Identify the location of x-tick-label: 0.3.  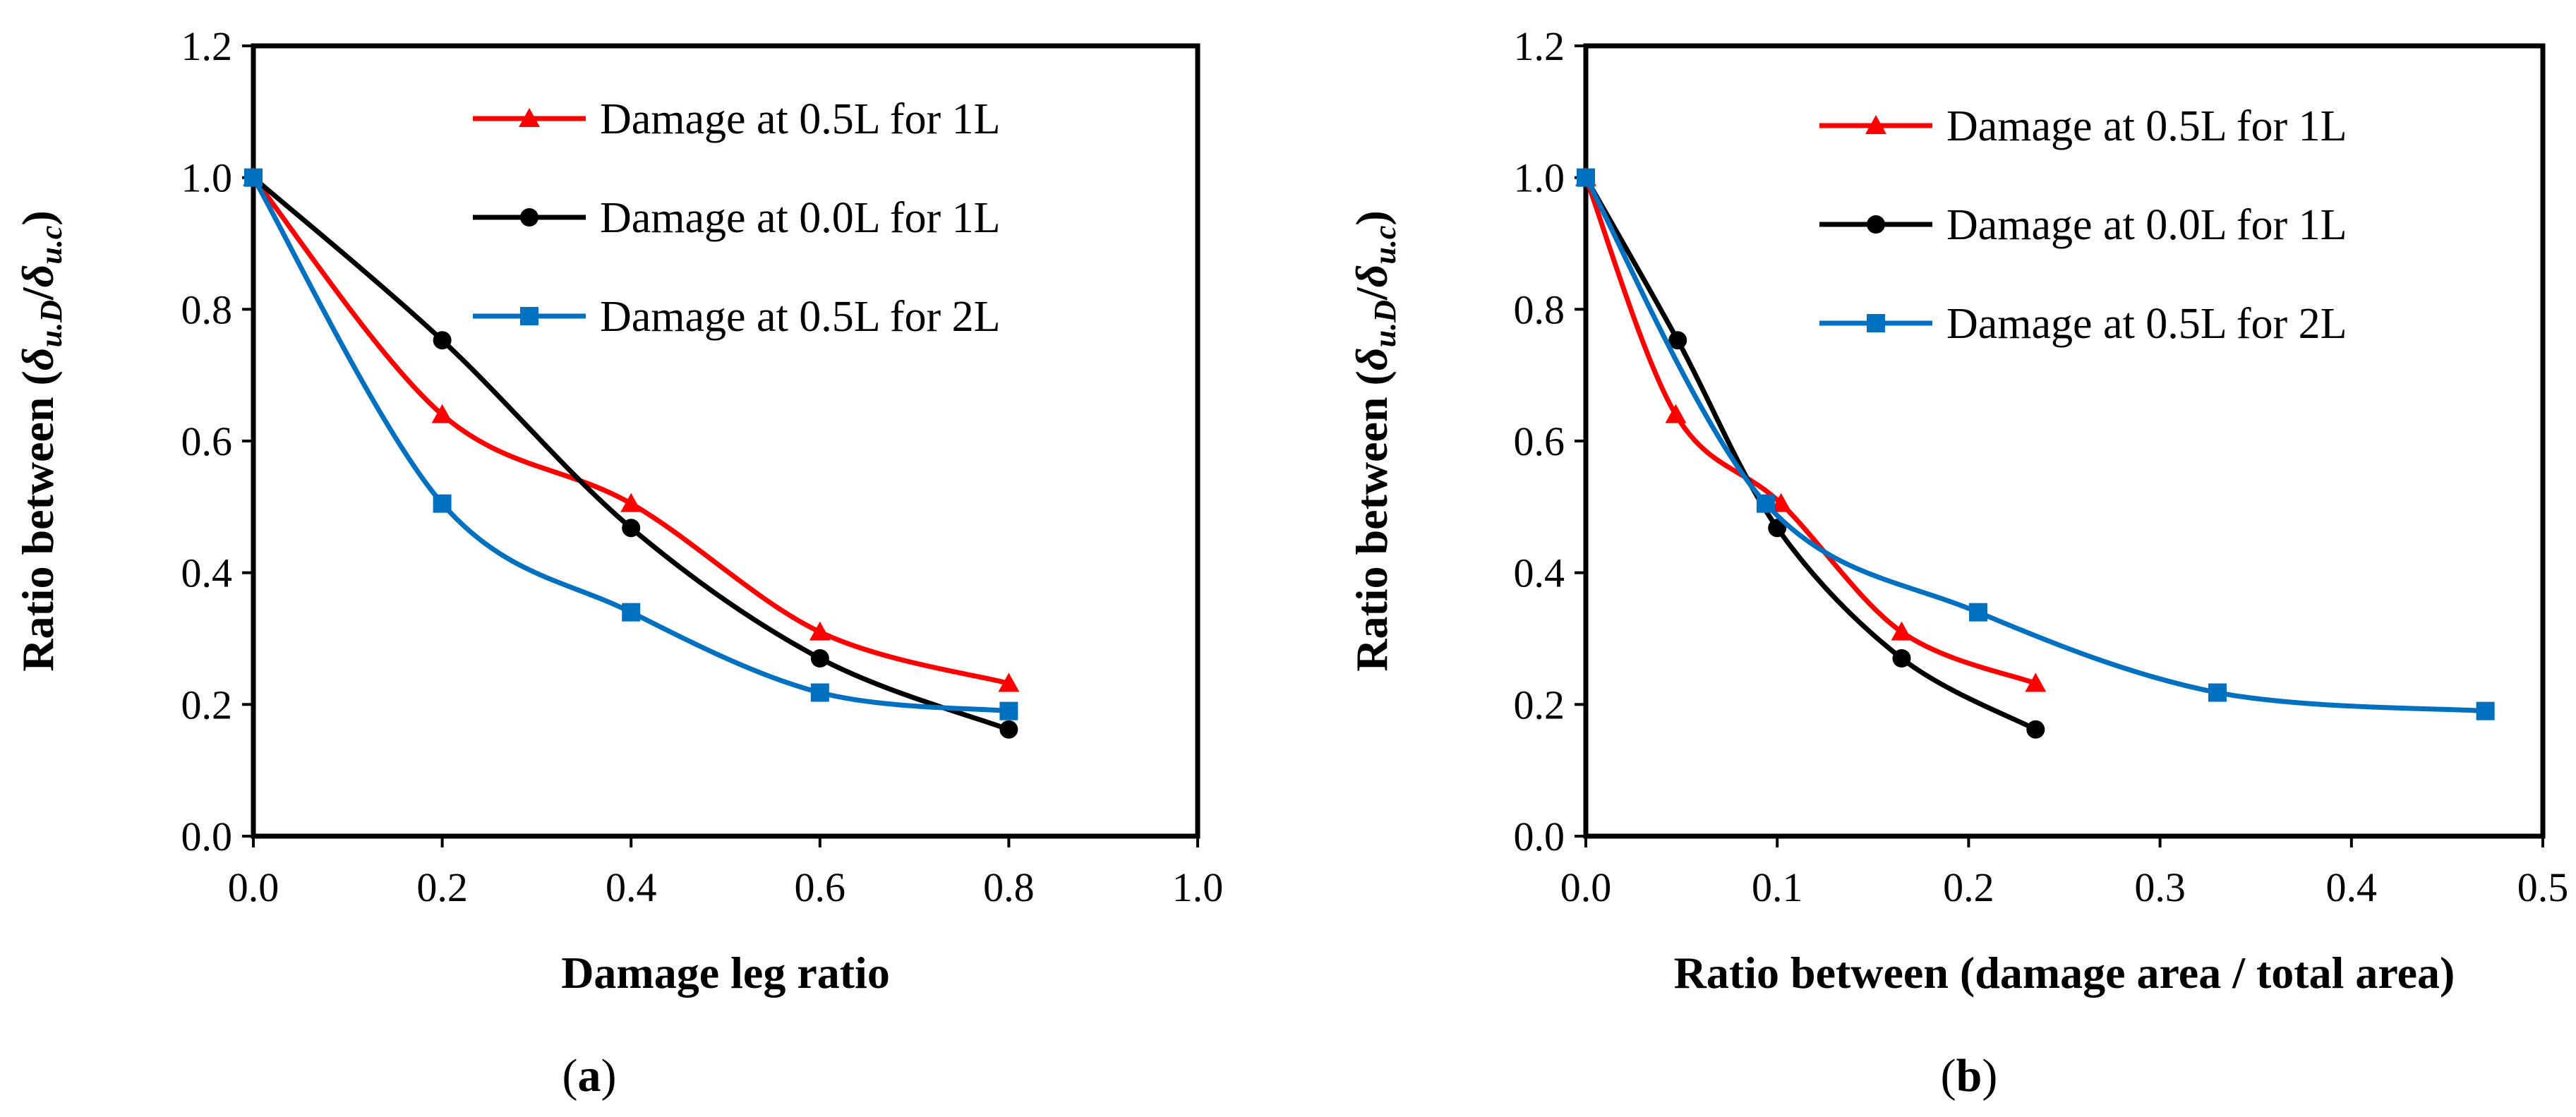
(2160, 887).